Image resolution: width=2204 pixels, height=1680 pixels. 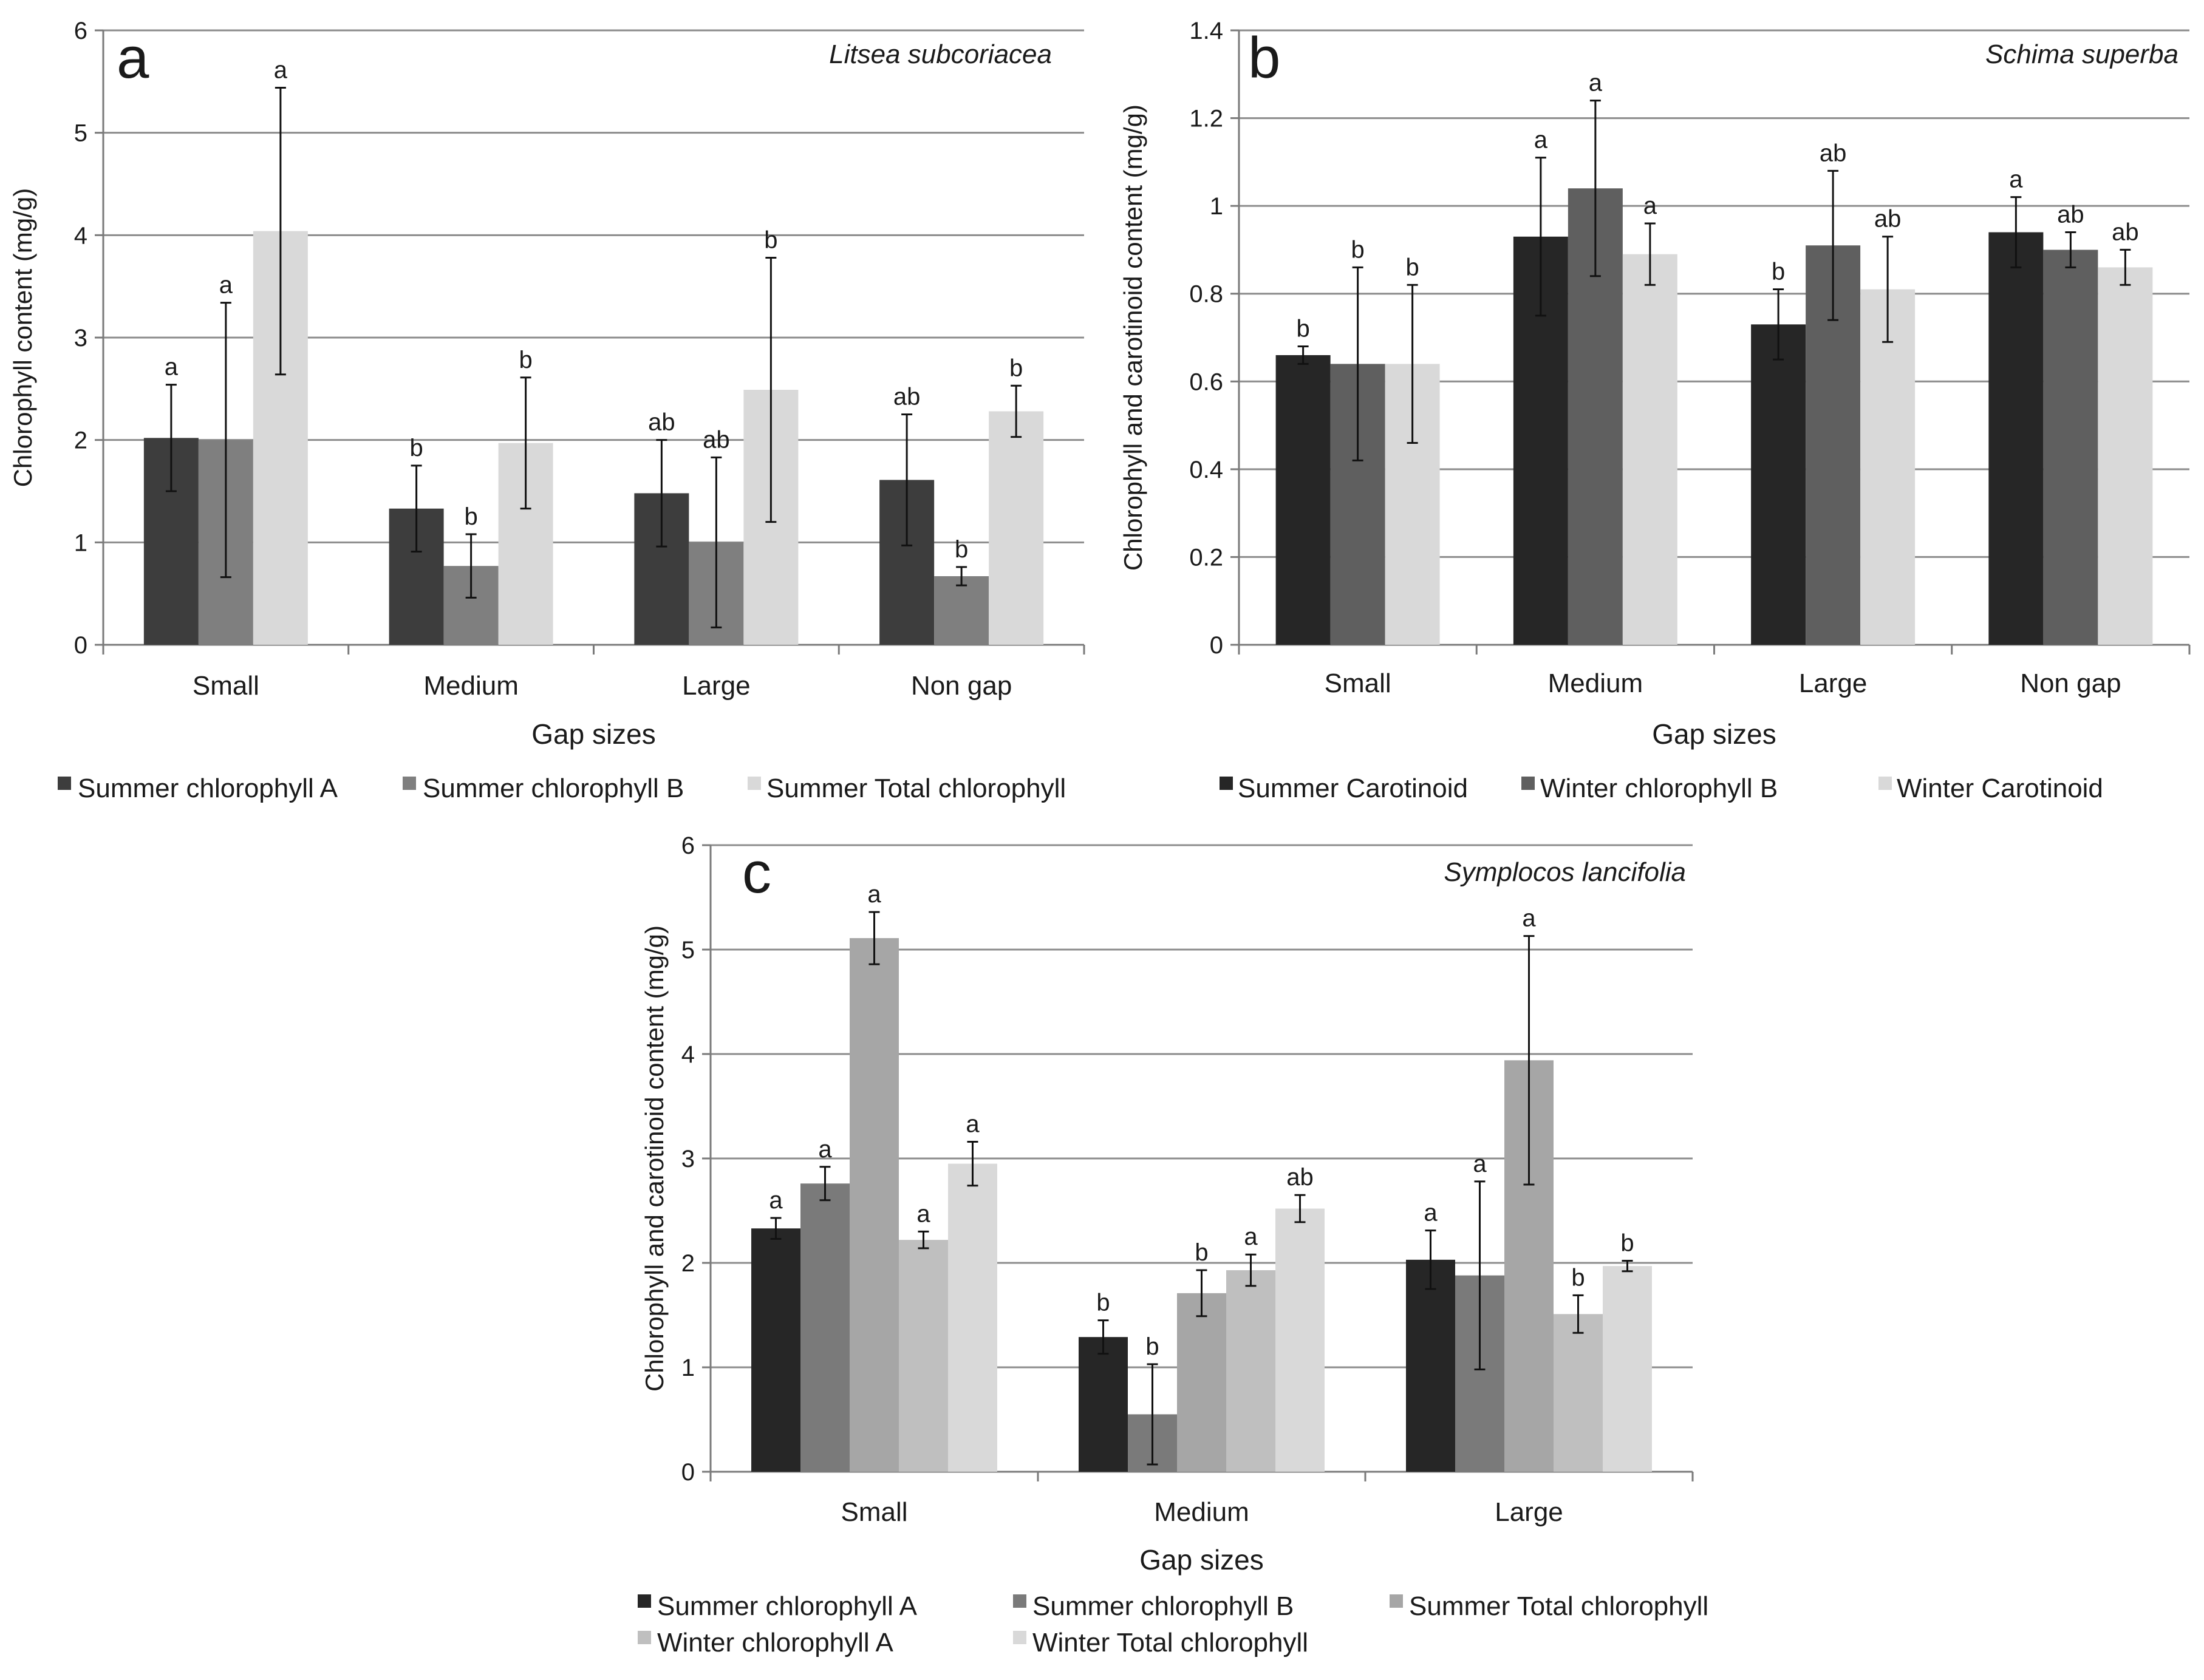 What do you see at coordinates (756, 872) in the screenshot?
I see `panel-label: c` at bounding box center [756, 872].